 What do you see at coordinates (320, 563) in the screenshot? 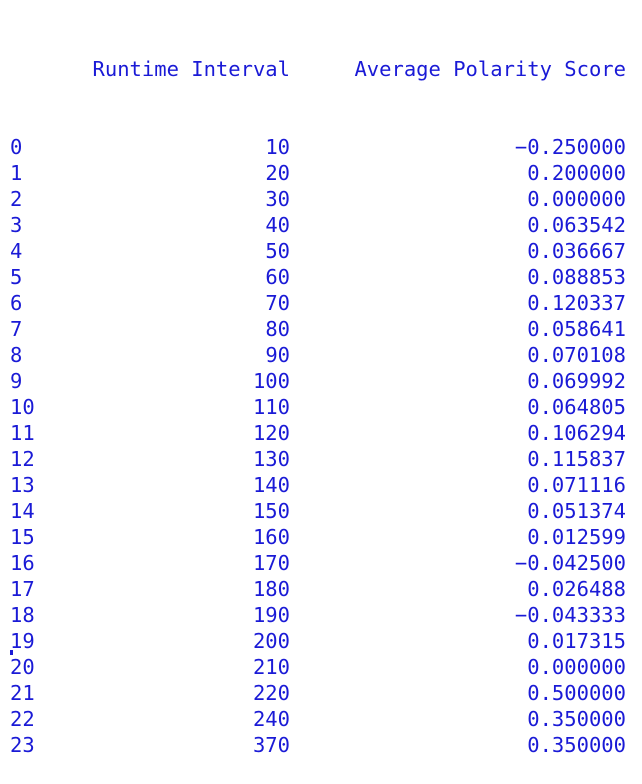
I see `table-row: 16 170 −0.042500` at bounding box center [320, 563].